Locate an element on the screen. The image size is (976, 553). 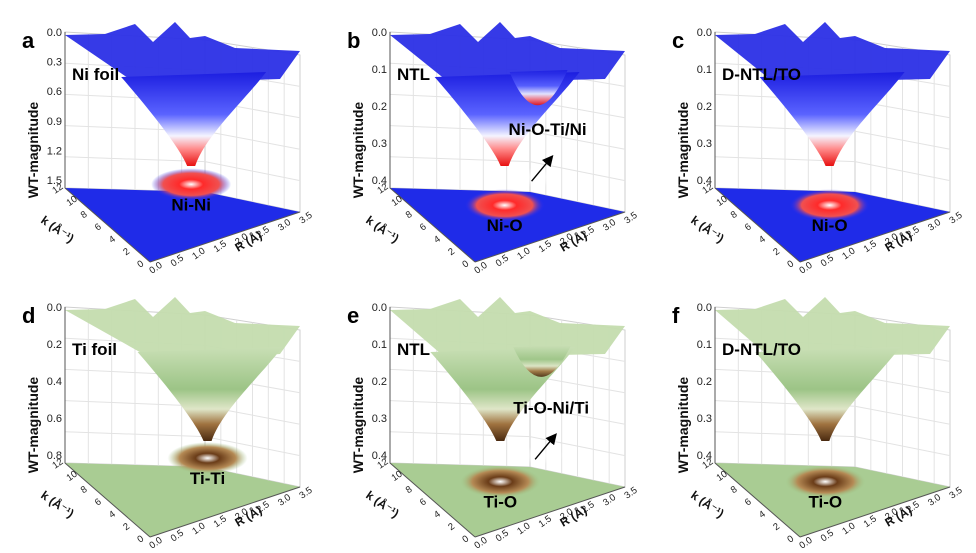
peak-label: Ni-O is located at coordinates (830, 225).